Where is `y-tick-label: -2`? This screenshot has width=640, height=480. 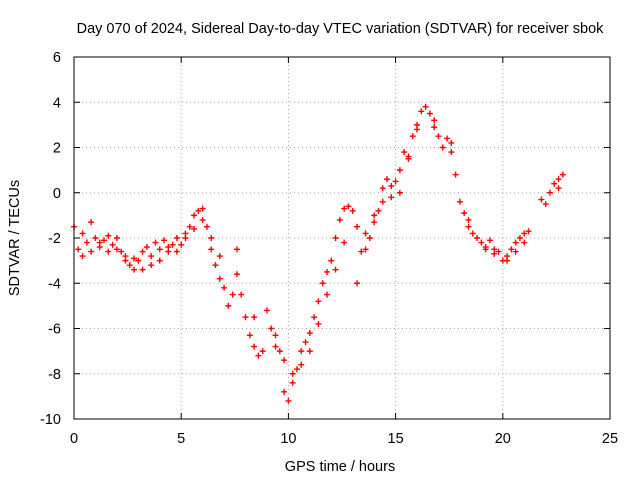
y-tick-label: -2 is located at coordinates (54, 239).